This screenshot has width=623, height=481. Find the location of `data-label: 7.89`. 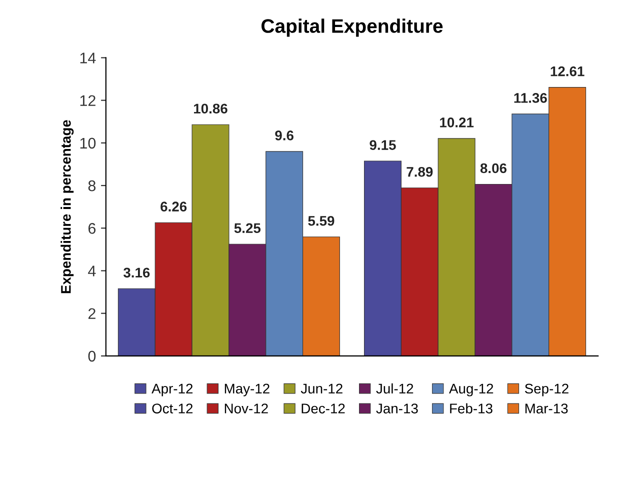

data-label: 7.89 is located at coordinates (419, 171).